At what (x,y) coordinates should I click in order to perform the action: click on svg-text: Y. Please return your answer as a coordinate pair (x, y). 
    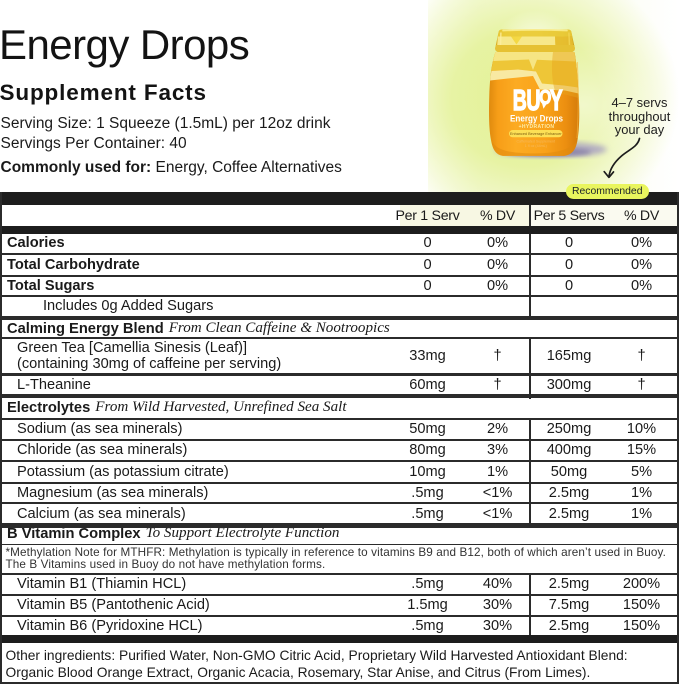
    Looking at the image, I should click on (556, 101).